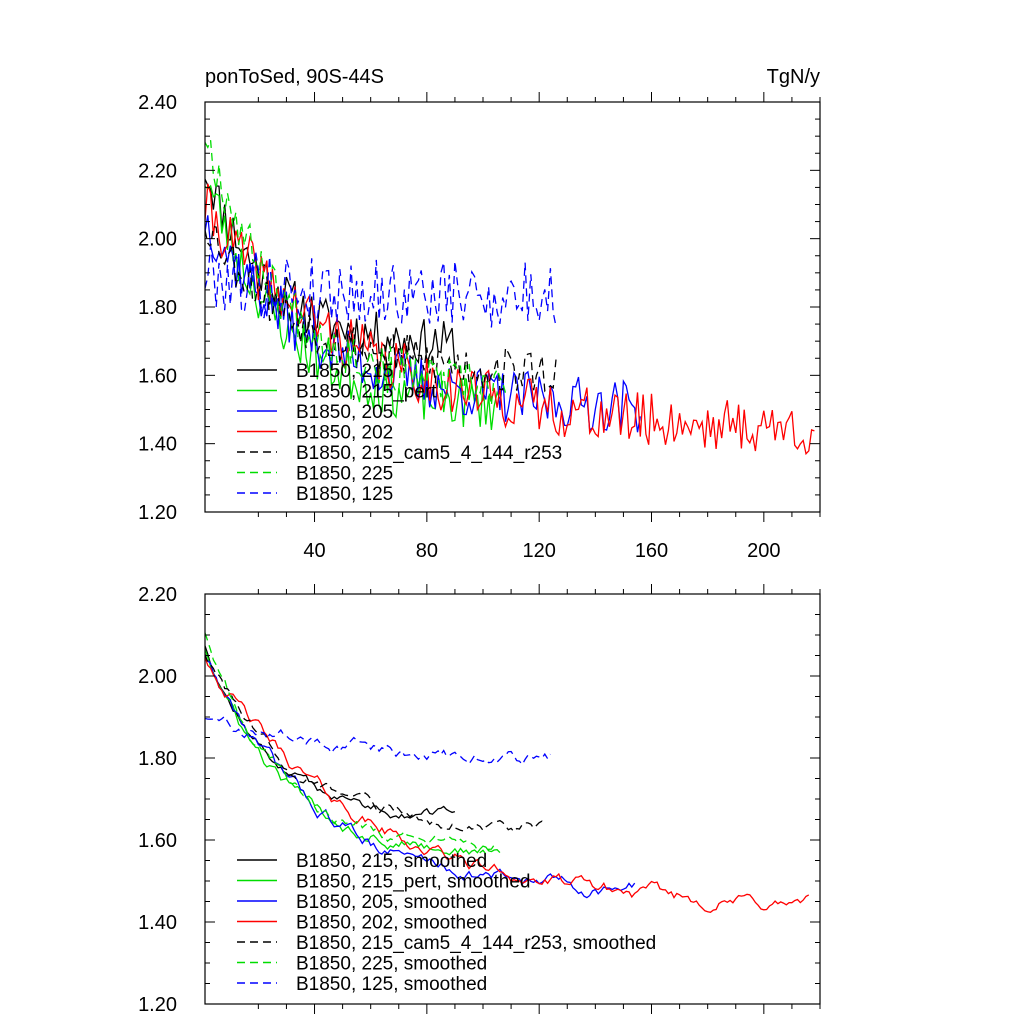 The image size is (1024, 1024). What do you see at coordinates (427, 551) in the screenshot?
I see `x-tick-label: 80` at bounding box center [427, 551].